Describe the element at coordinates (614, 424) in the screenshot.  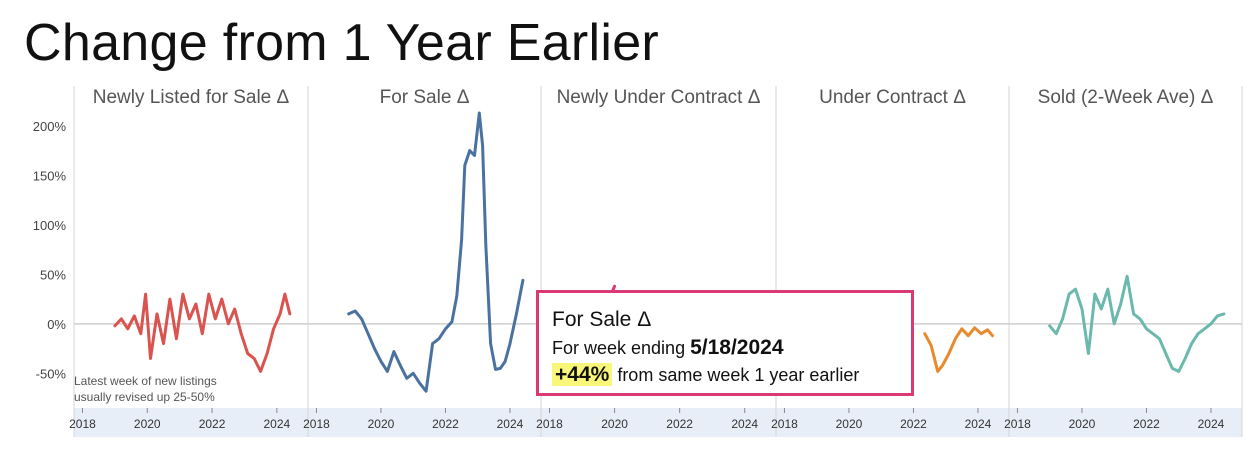
I see `panel-3-x-tick-label: 2020` at that location.